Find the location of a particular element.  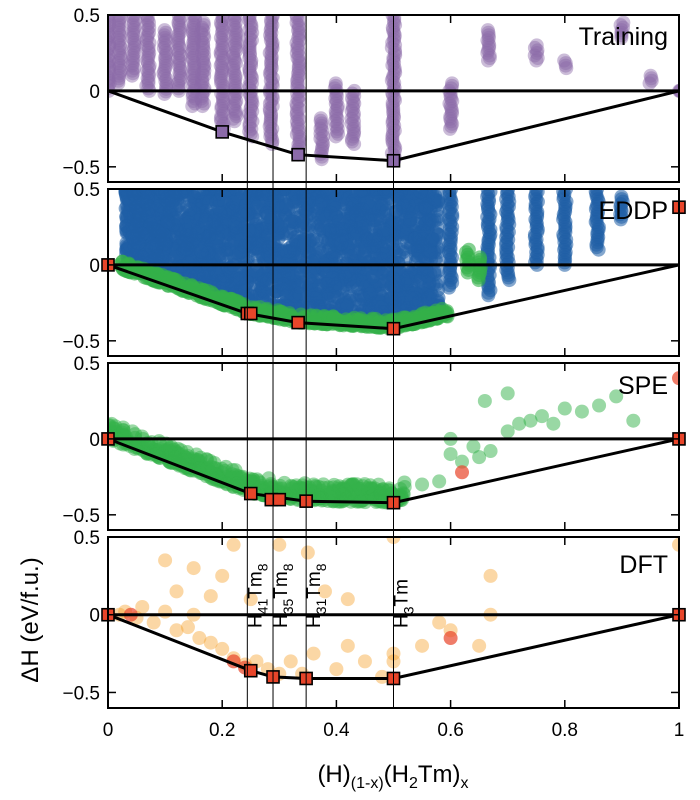

x-tick-label: 0.2 is located at coordinates (222, 730).